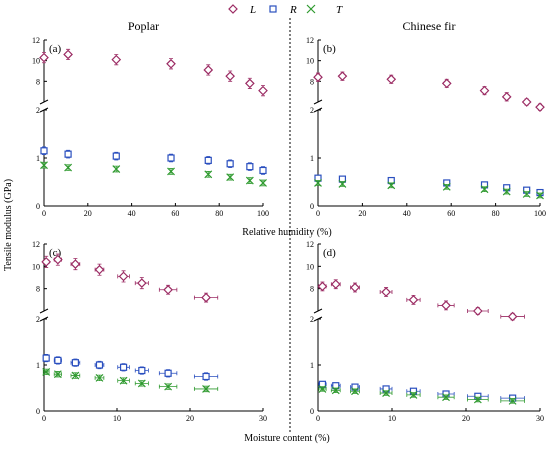 The height and width of the screenshot is (450, 550). What do you see at coordinates (117, 418) in the screenshot?
I see `x-tick-label: 10` at bounding box center [117, 418].